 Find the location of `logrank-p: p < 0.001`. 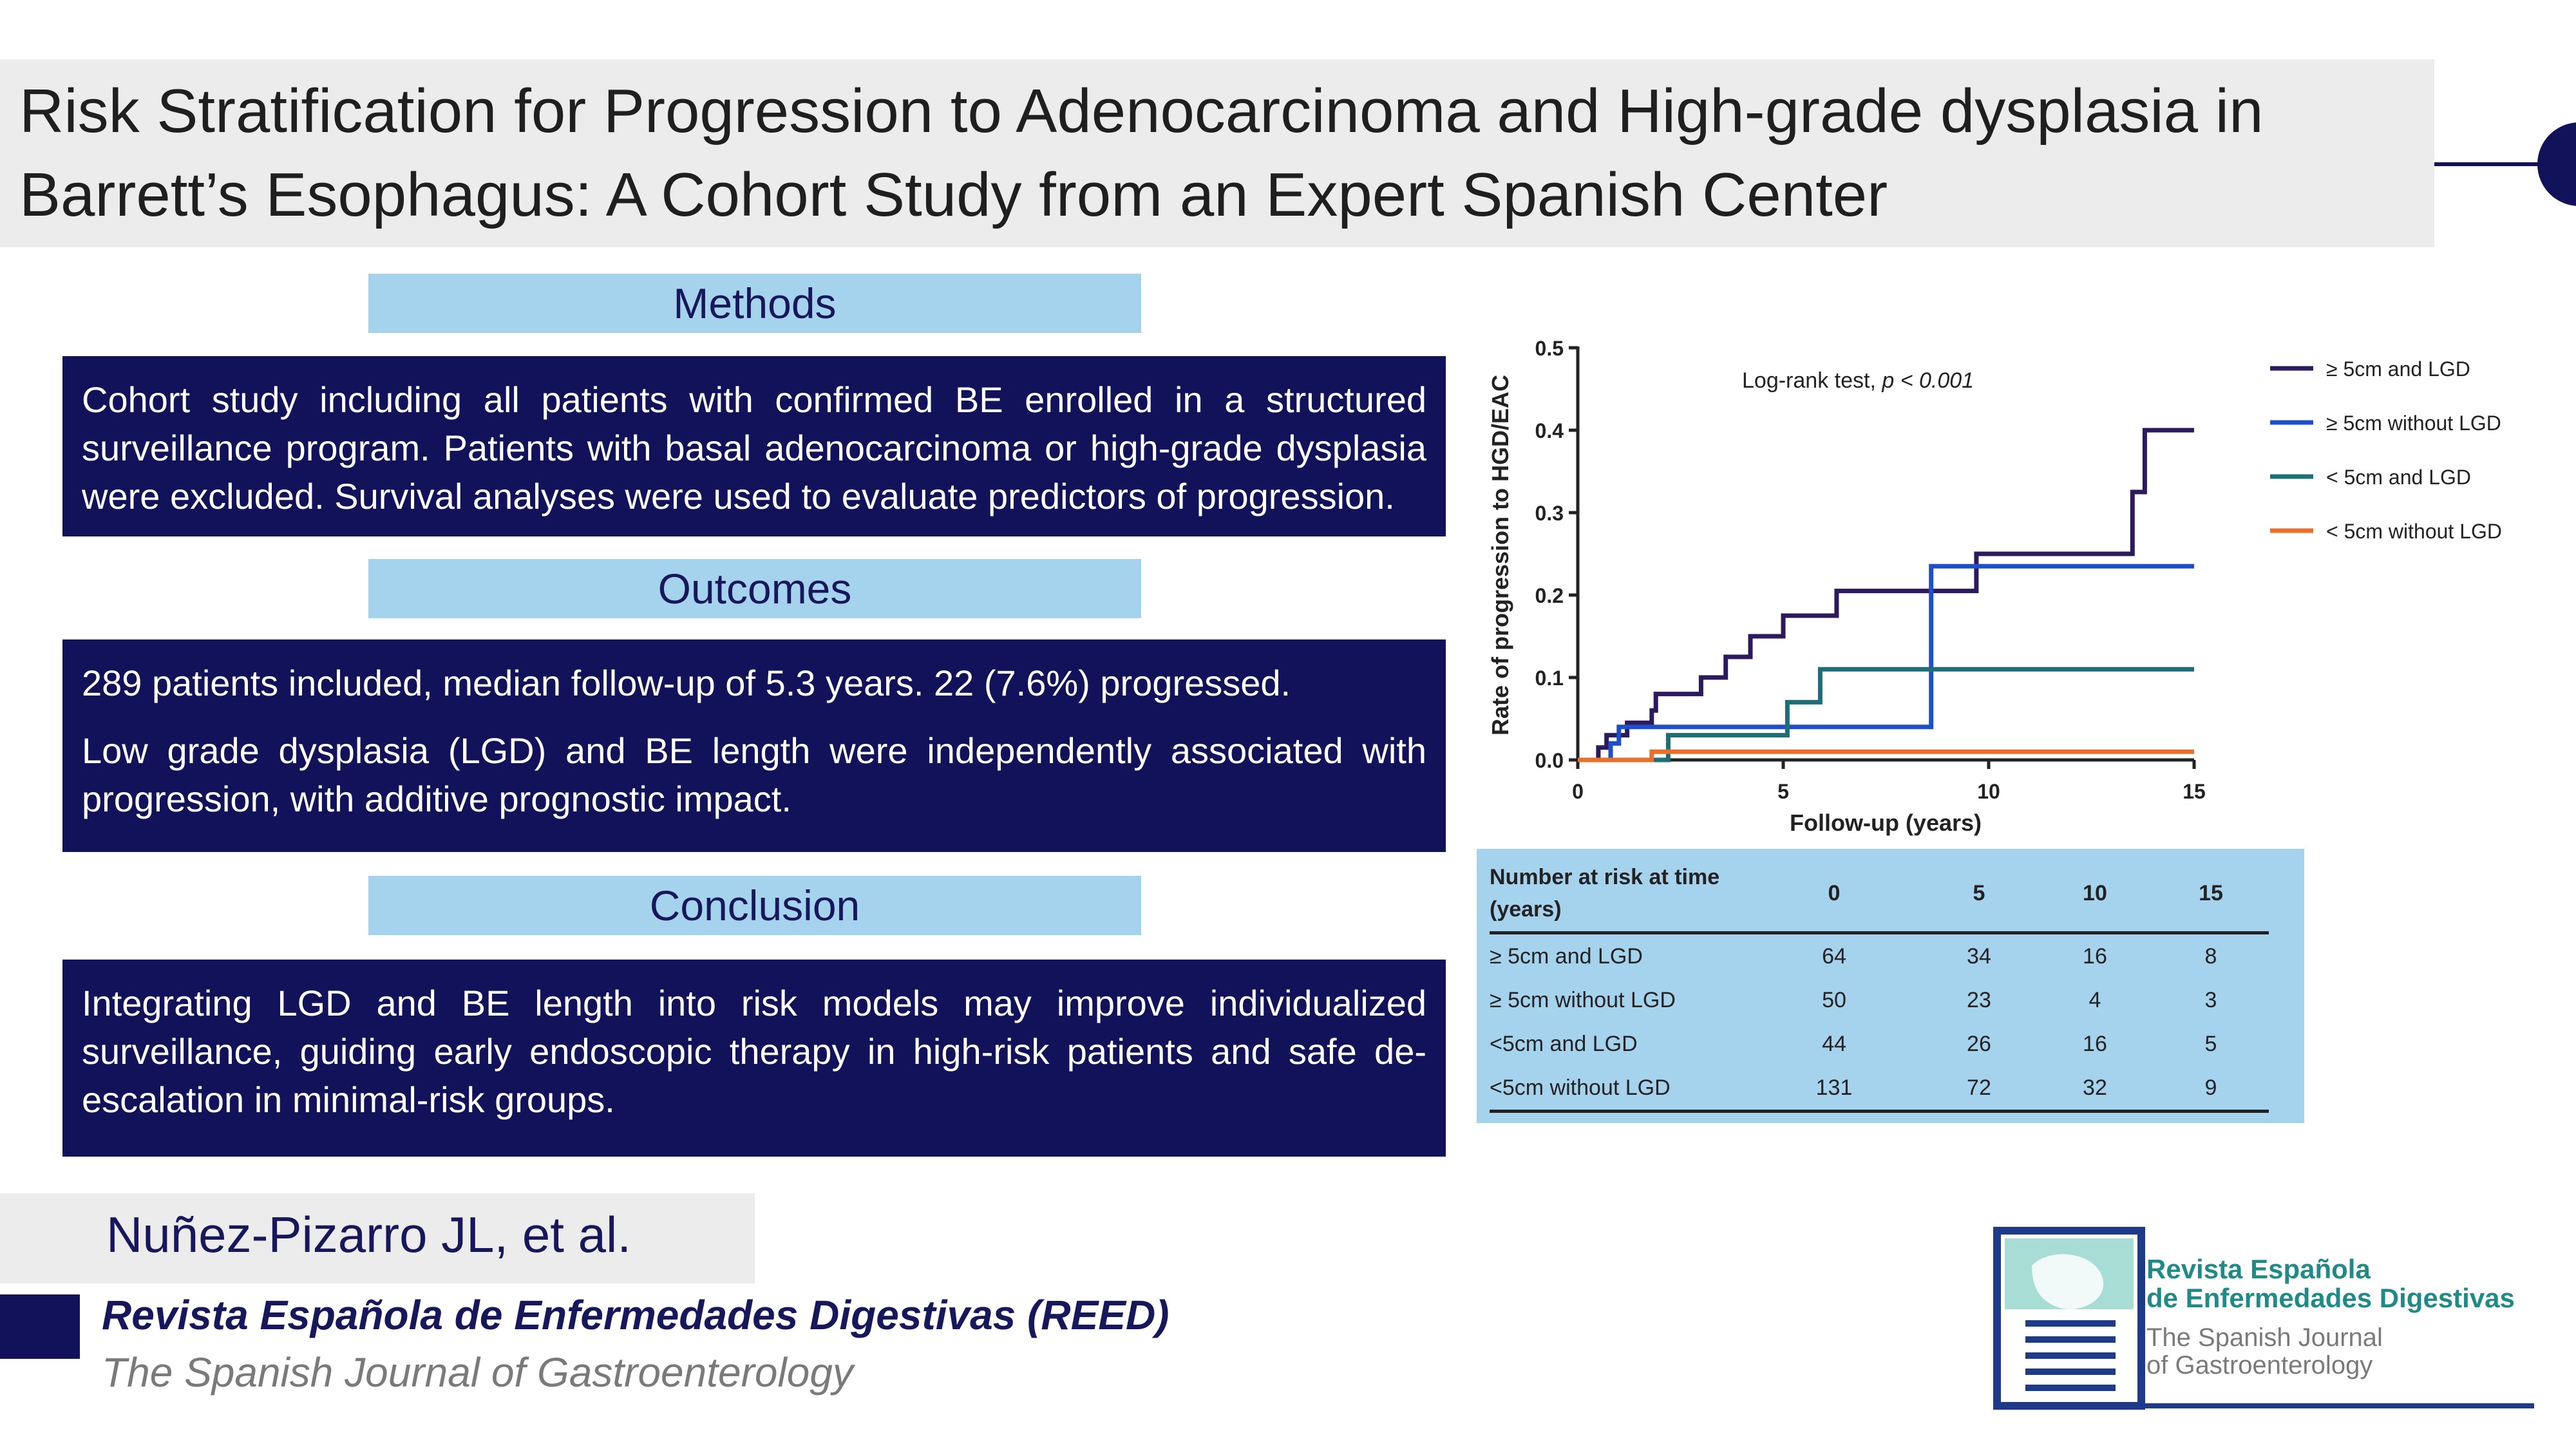

logrank-p: p < 0.001 is located at coordinates (1927, 381).